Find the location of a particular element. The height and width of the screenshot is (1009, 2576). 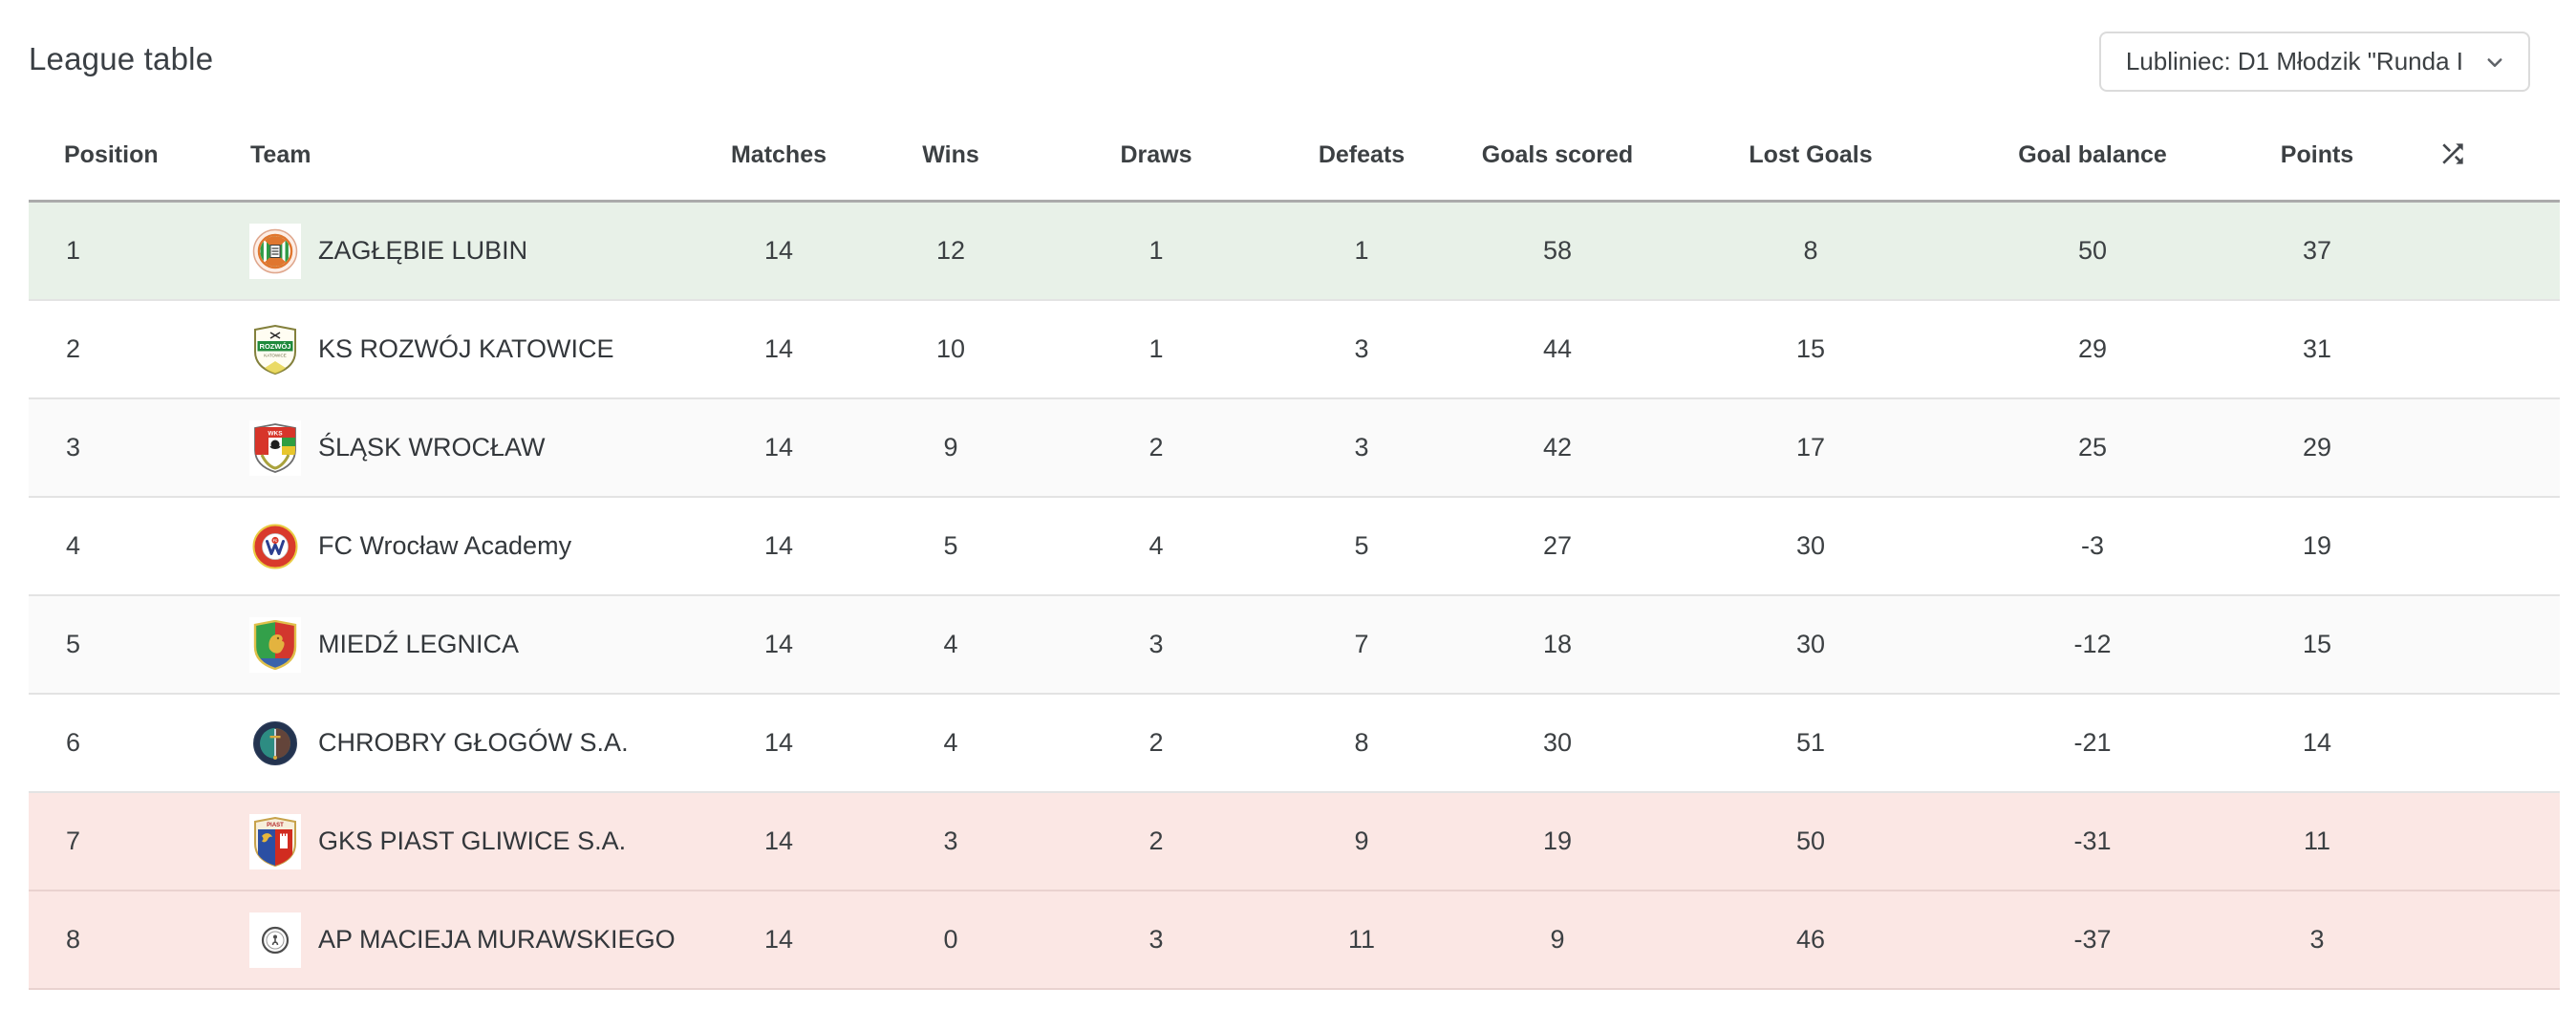

goal-balance-cell: 25 is located at coordinates (2092, 447).